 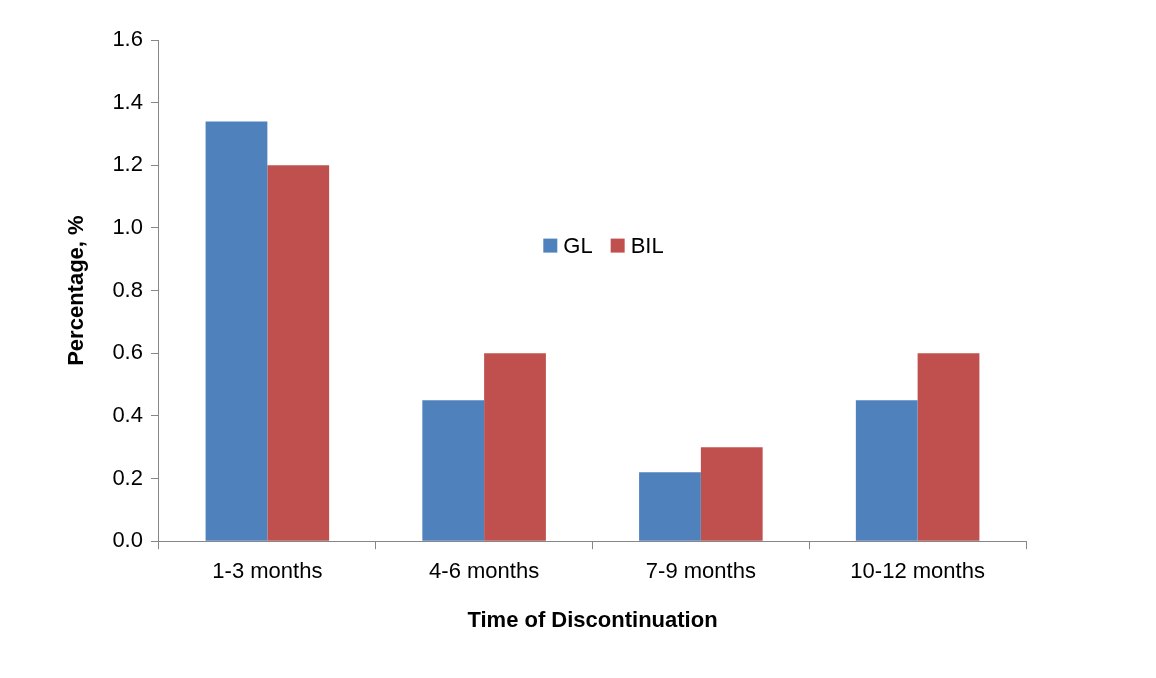 I want to click on y-tick-label: 0.8, so click(x=127, y=289).